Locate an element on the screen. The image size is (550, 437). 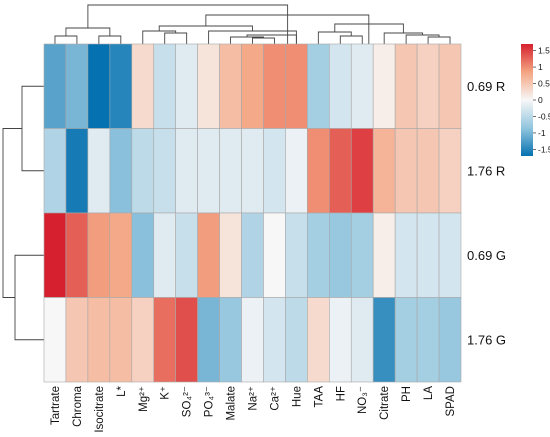
column-label: PH is located at coordinates (407, 394).